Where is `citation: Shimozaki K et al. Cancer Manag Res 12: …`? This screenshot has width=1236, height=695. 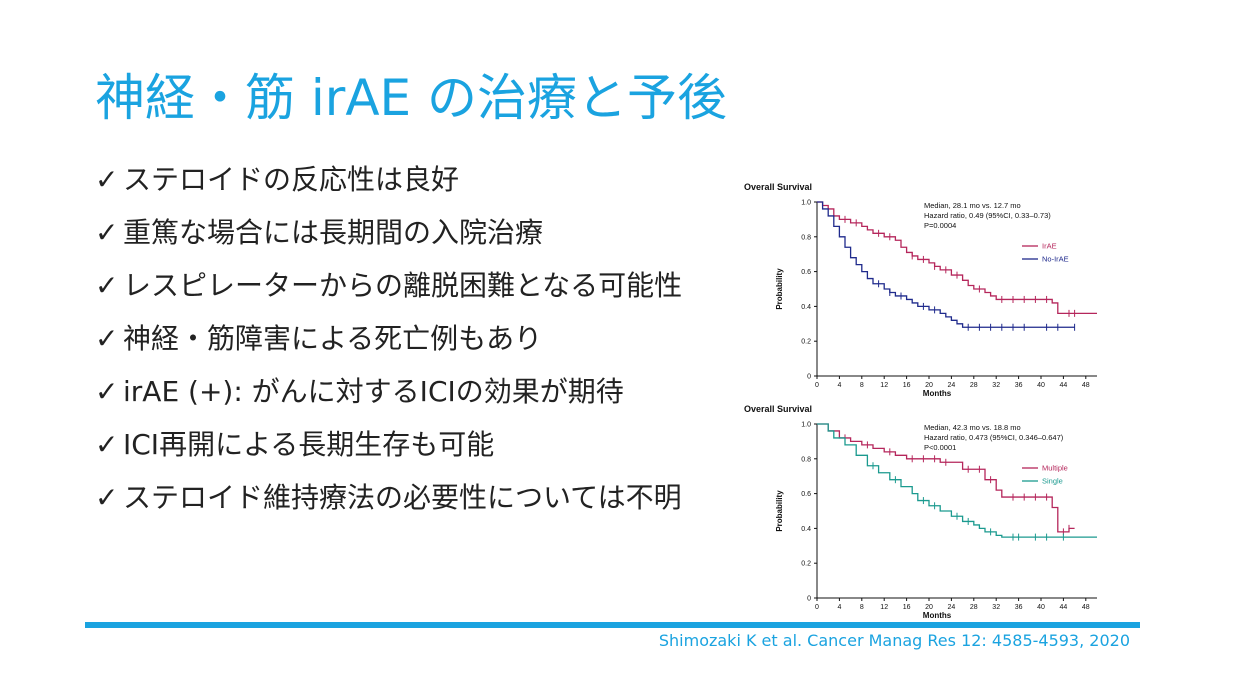
citation: Shimozaki K et al. Cancer Manag Res 12: … is located at coordinates (894, 640).